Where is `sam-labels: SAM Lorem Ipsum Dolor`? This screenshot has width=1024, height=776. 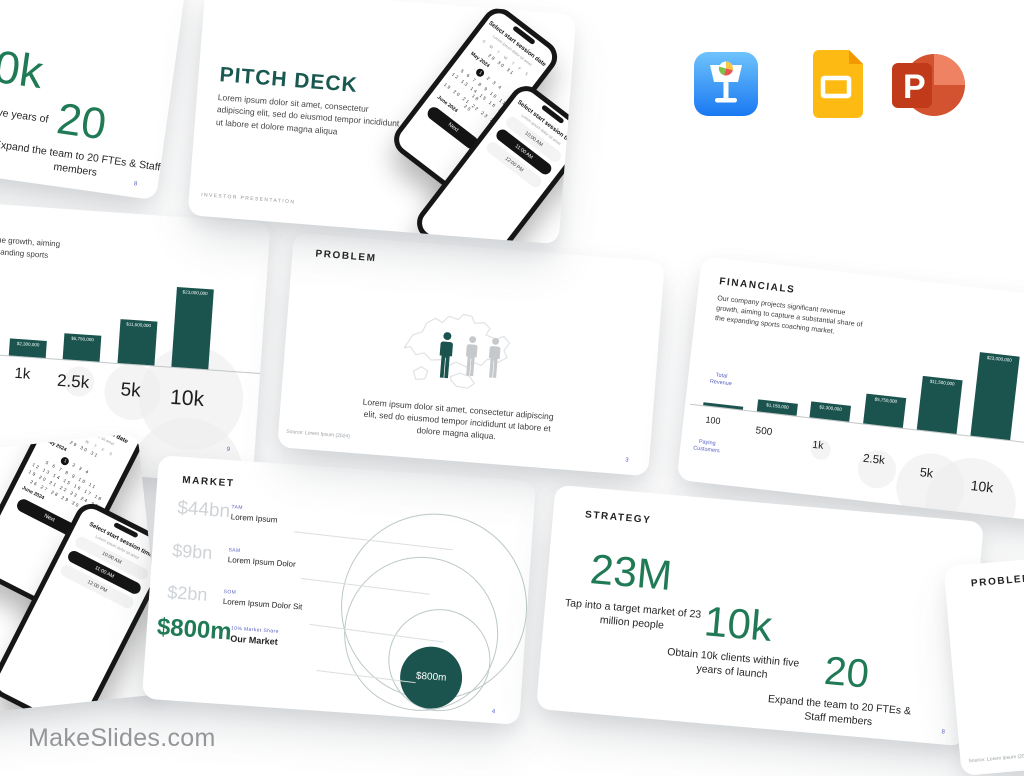 sam-labels: SAM Lorem Ipsum Dolor is located at coordinates (262, 558).